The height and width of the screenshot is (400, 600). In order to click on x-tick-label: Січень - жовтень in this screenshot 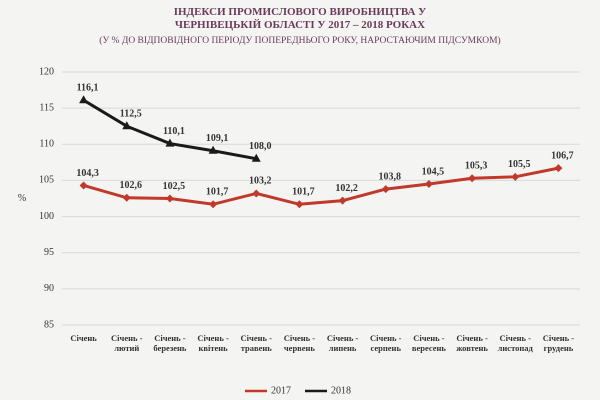, I will do `click(472, 343)`.